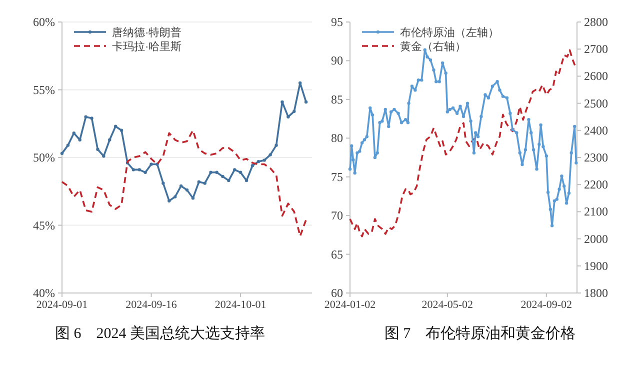 The image size is (640, 392). I want to click on y-tick-label: 60, so click(337, 293).